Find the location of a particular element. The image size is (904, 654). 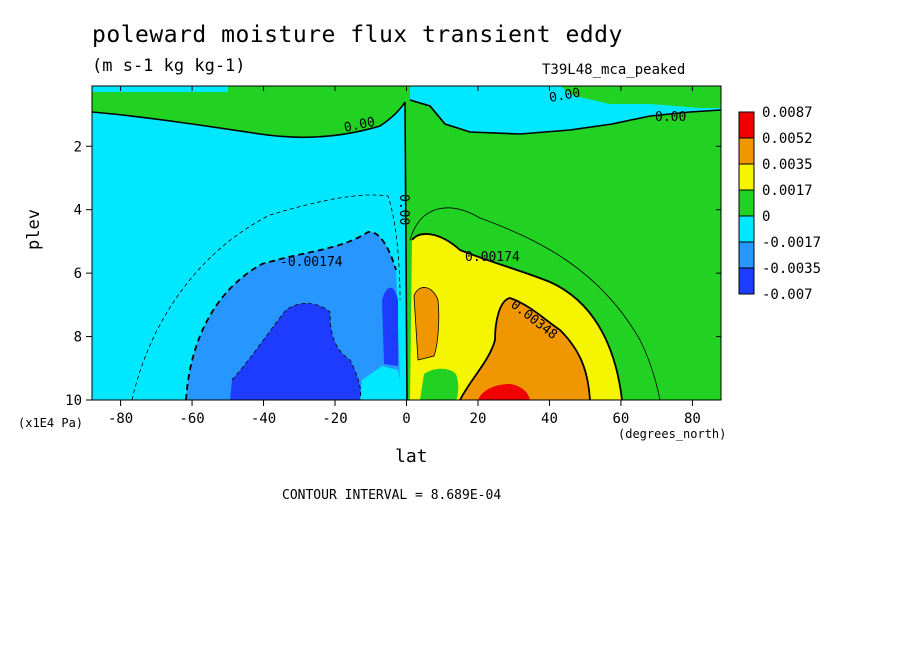

fill-orange-main is located at coordinates (525, 349).